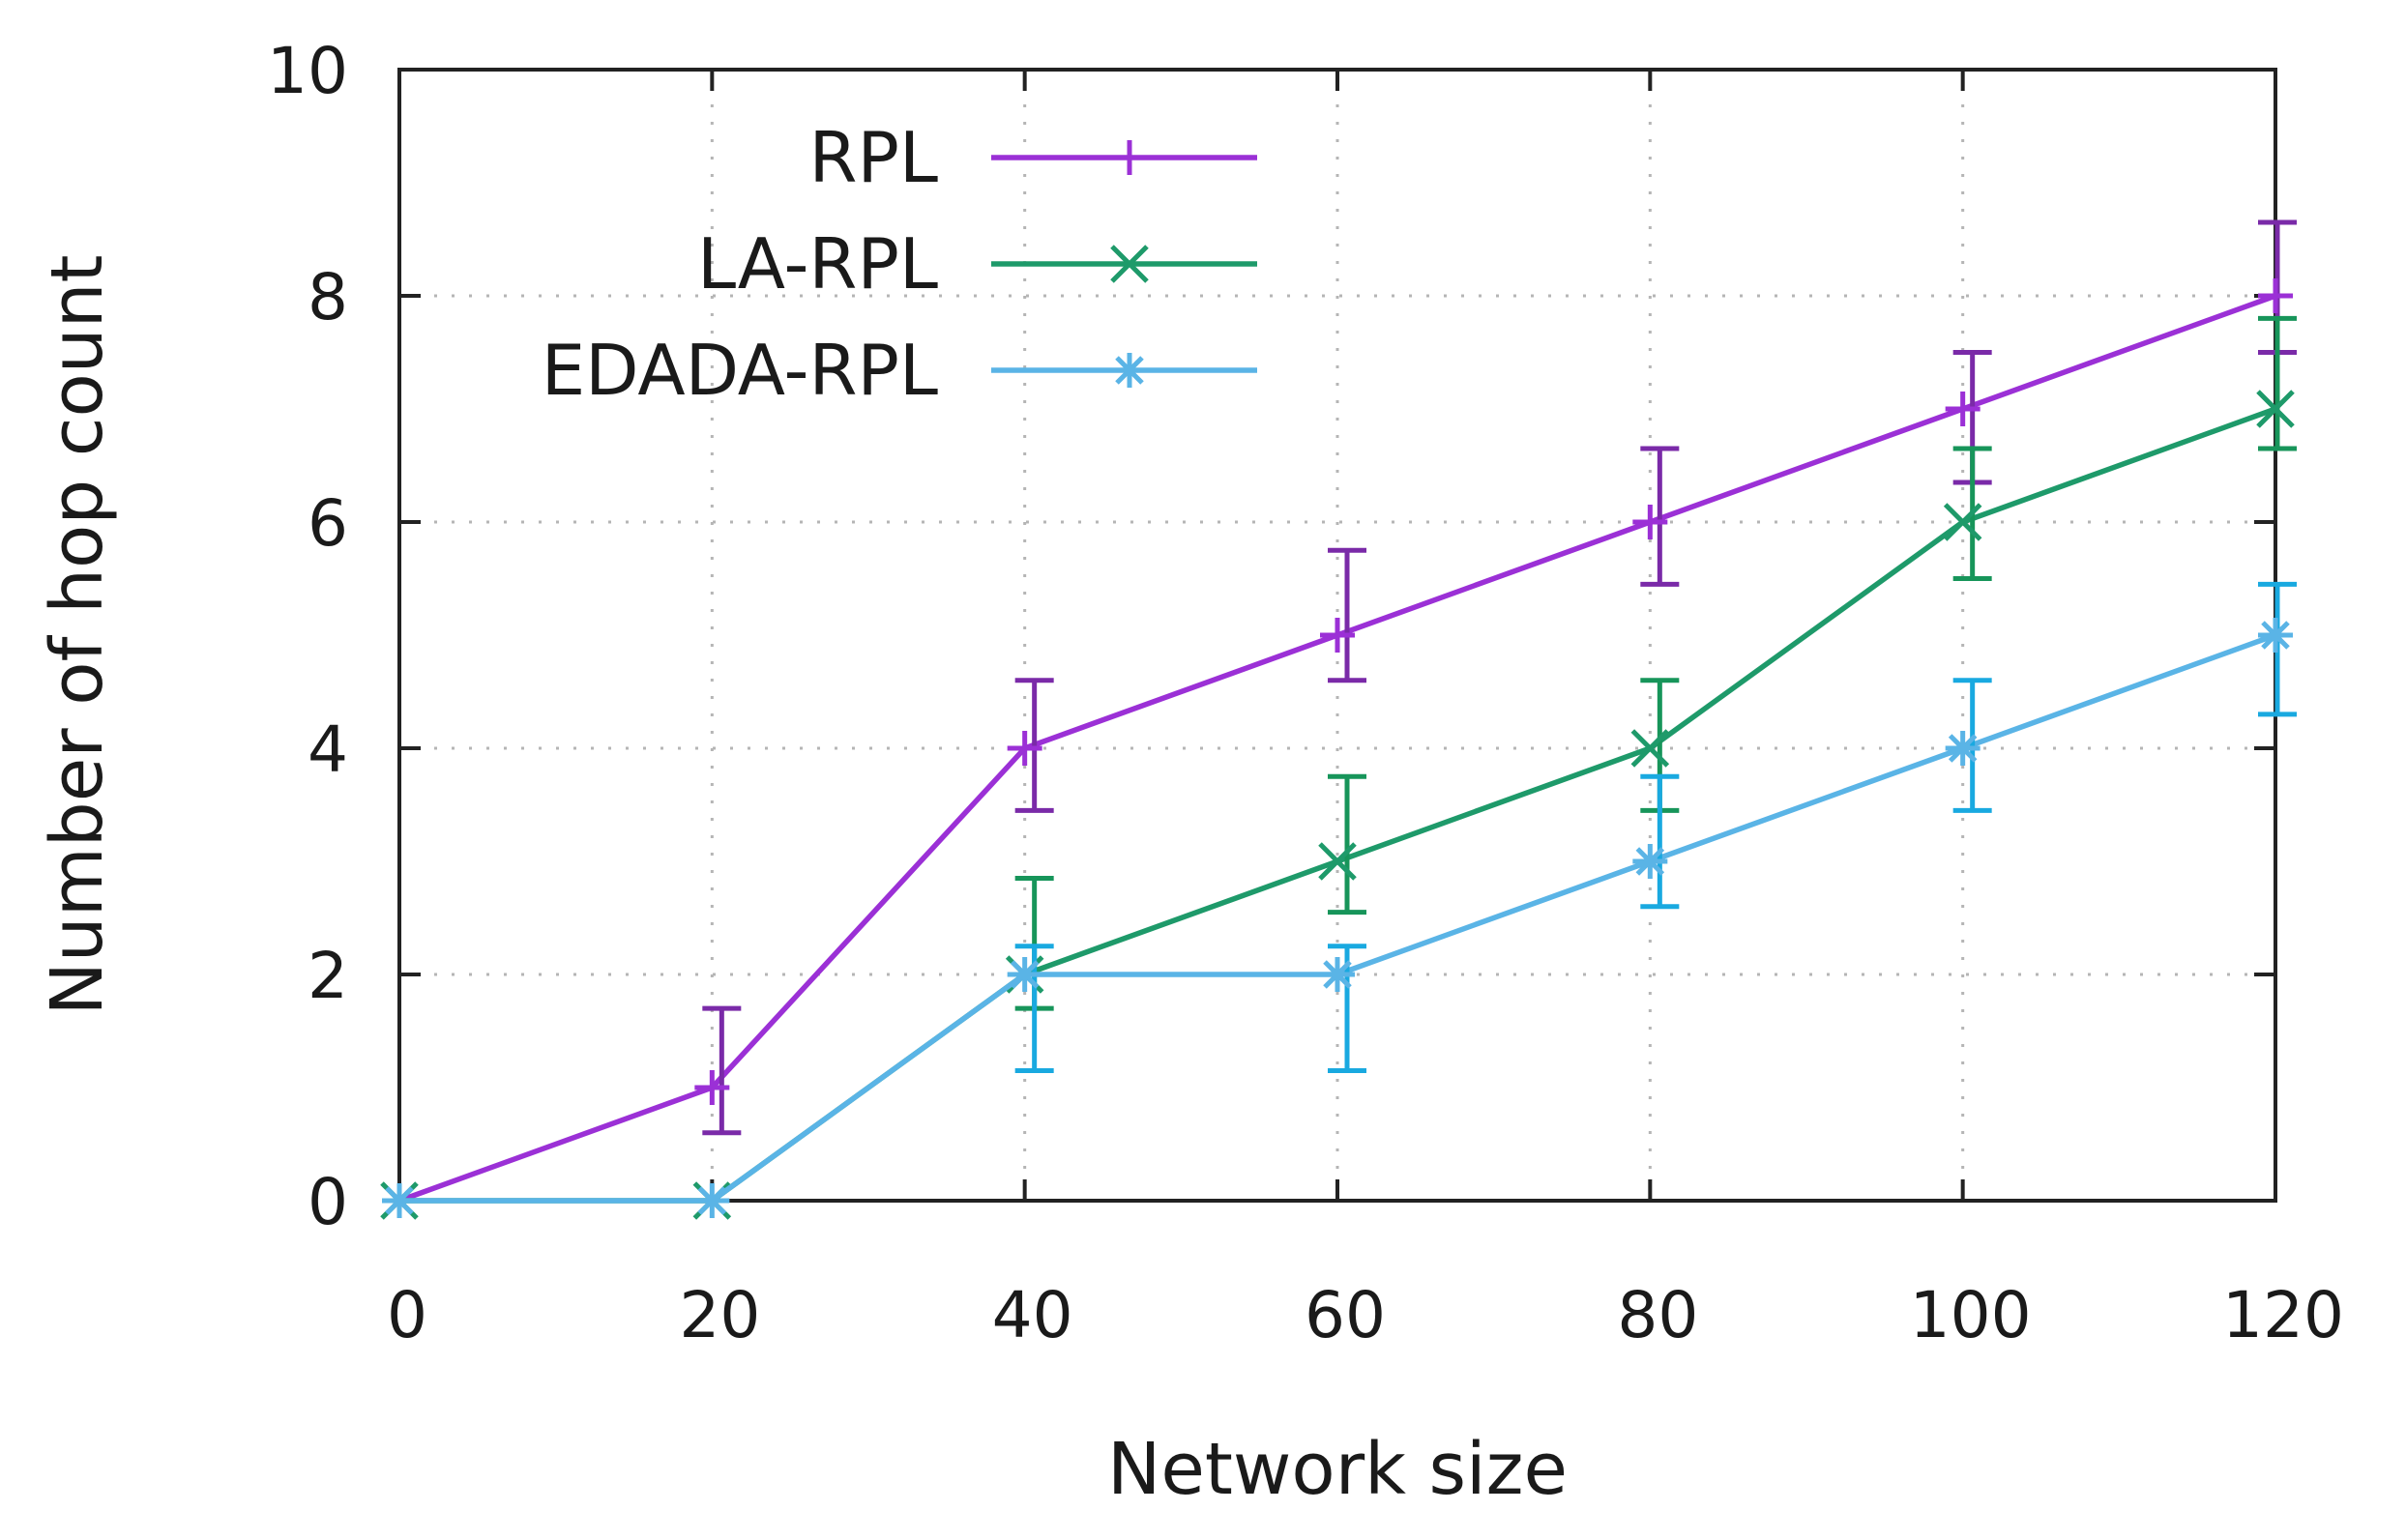 The height and width of the screenshot is (1540, 2406). I want to click on legend-layer: RPL LA-RPL EDADA-RPL, so click(899, 264).